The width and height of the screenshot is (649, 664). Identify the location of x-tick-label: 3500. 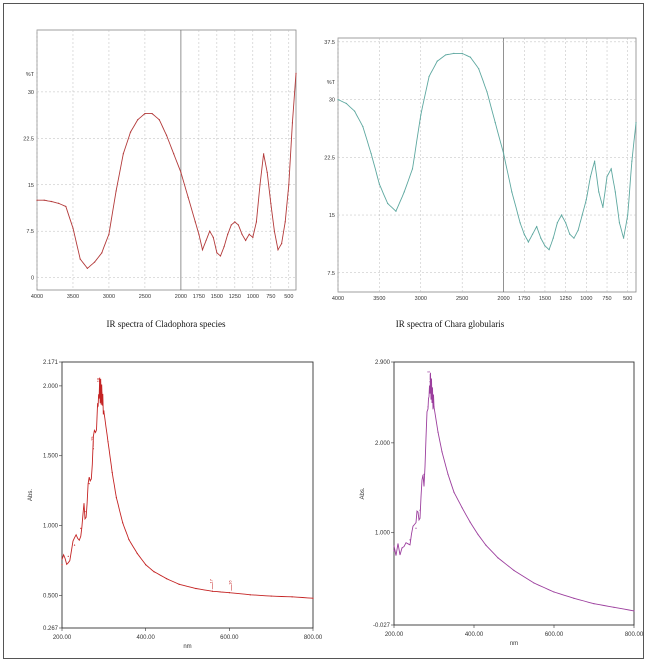
(379, 299).